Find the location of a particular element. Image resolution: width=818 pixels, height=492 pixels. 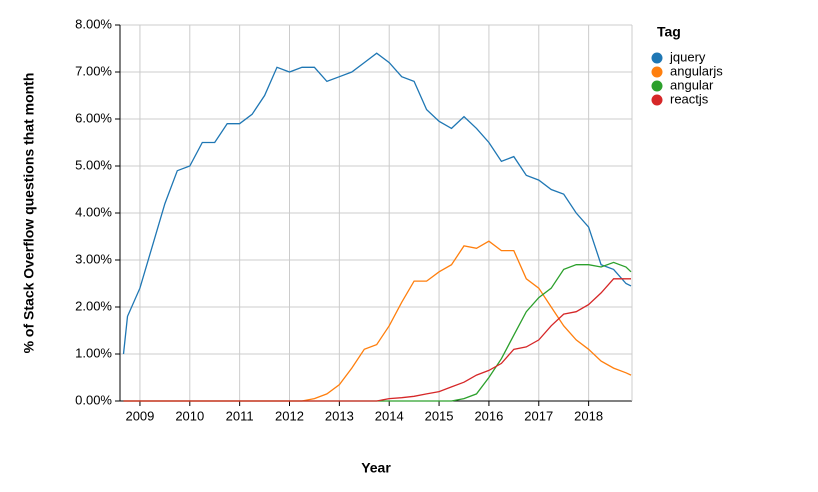

y-tick-label: 7.00% is located at coordinates (93, 70).